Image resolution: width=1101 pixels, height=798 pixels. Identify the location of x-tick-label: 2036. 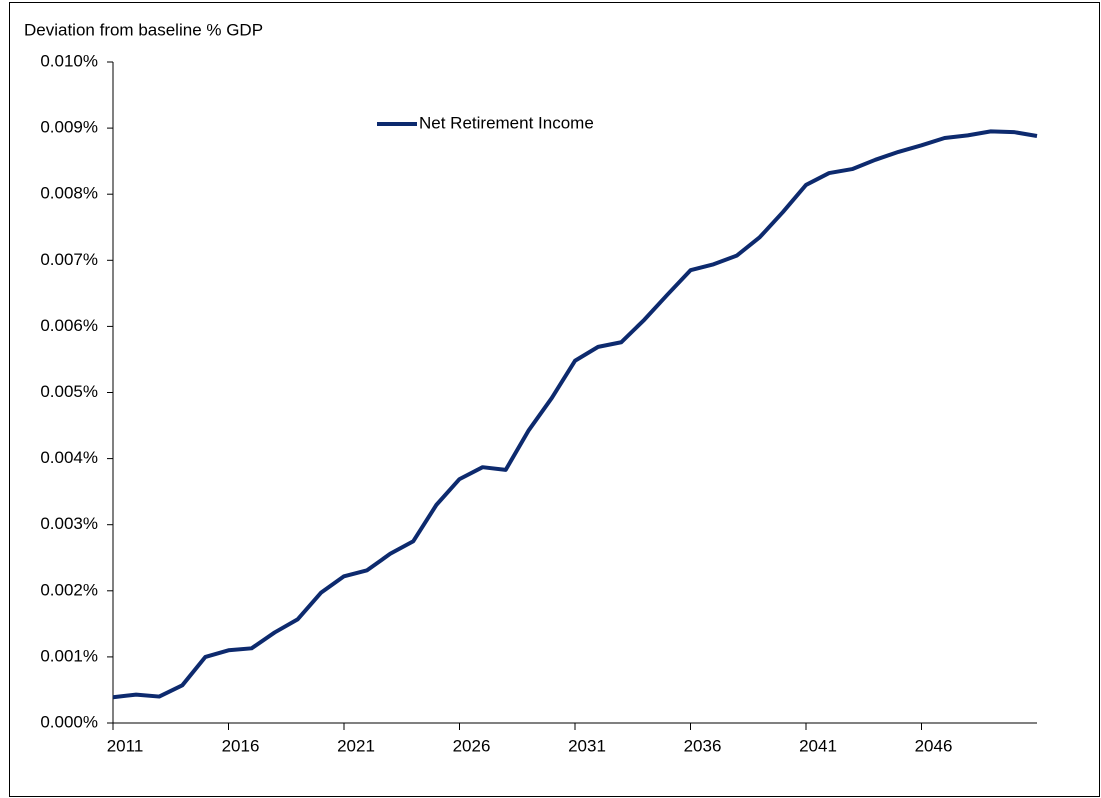
(703, 745).